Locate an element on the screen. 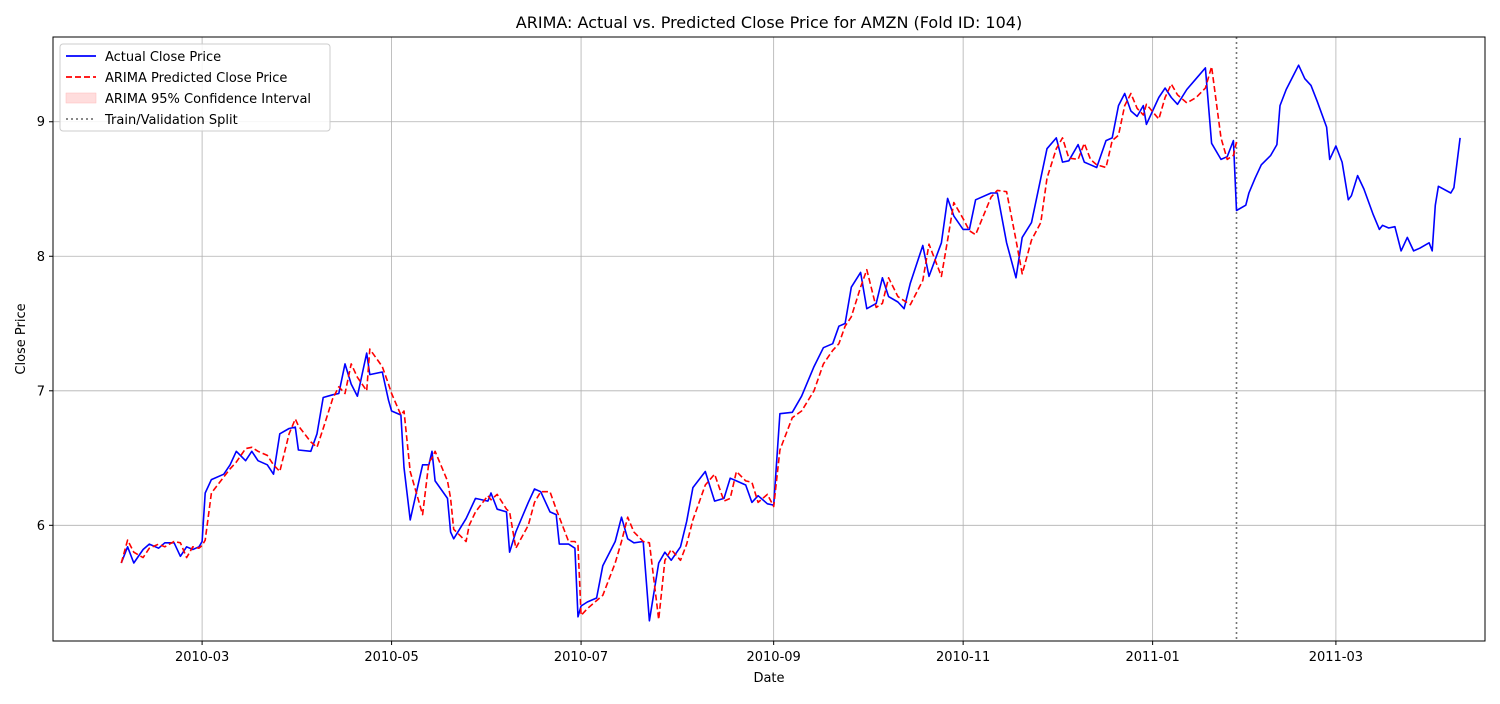 This screenshot has height=704, width=1500. x-tick-label-5: 2011-01 is located at coordinates (1152, 657).